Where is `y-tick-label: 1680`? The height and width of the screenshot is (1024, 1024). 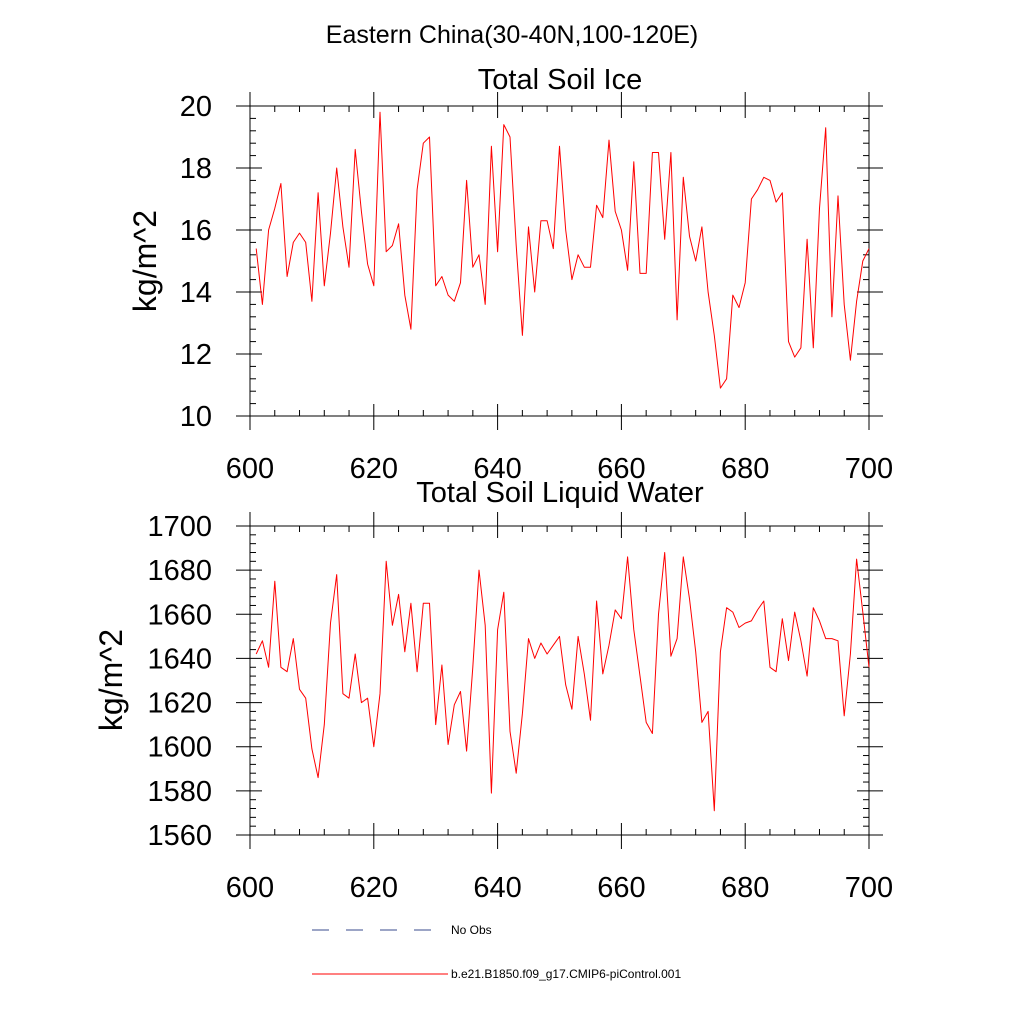 y-tick-label: 1680 is located at coordinates (179, 571).